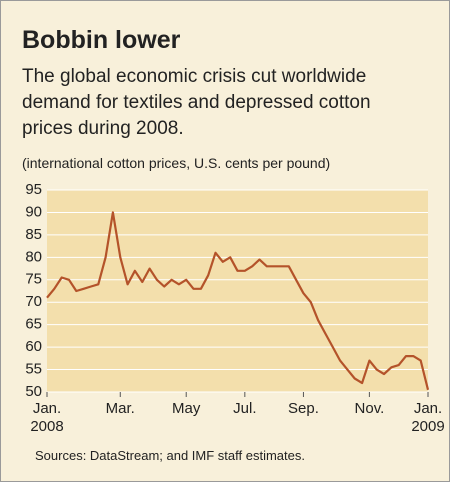 This screenshot has width=450, height=487. Describe the element at coordinates (33, 301) in the screenshot. I see `y-tick-label: 70` at that location.